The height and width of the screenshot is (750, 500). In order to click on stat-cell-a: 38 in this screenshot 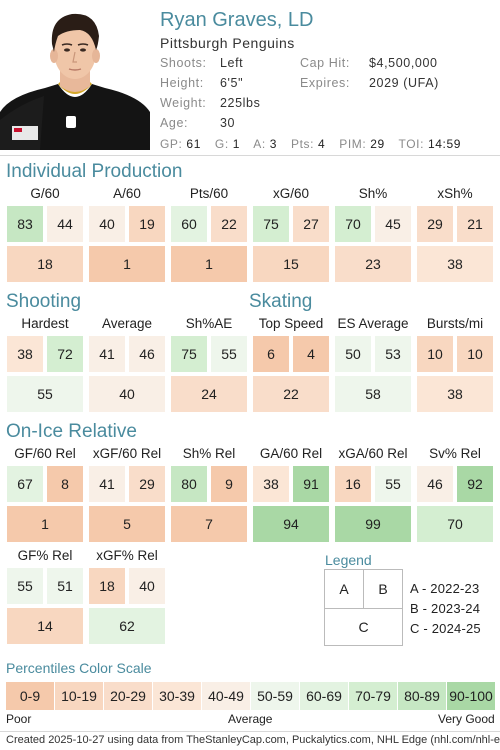, I will do `click(271, 484)`.